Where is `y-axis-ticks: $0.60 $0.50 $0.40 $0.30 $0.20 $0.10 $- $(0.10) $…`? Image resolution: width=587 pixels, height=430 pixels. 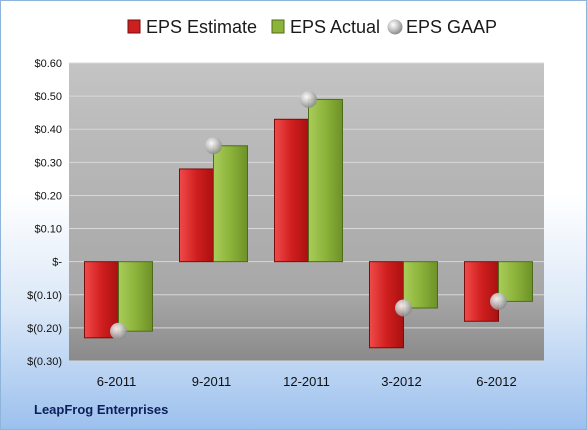
y-axis-ticks: $0.60 $0.50 $0.40 $0.30 $0.20 $0.10 $- $(0.10) $… is located at coordinates (44, 213).